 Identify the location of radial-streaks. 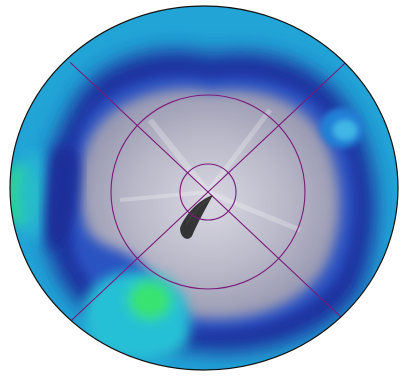
(210, 170).